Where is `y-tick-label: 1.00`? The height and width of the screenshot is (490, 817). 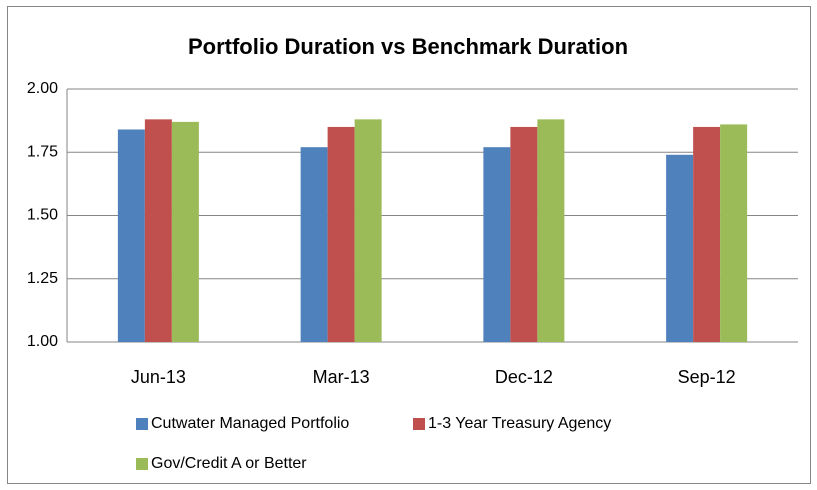
y-tick-label: 1.00 is located at coordinates (42, 341).